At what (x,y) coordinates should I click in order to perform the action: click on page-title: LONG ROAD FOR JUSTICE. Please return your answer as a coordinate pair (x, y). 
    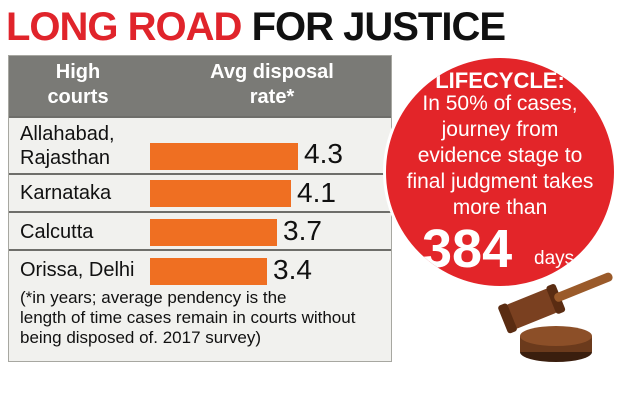
    Looking at the image, I should click on (256, 27).